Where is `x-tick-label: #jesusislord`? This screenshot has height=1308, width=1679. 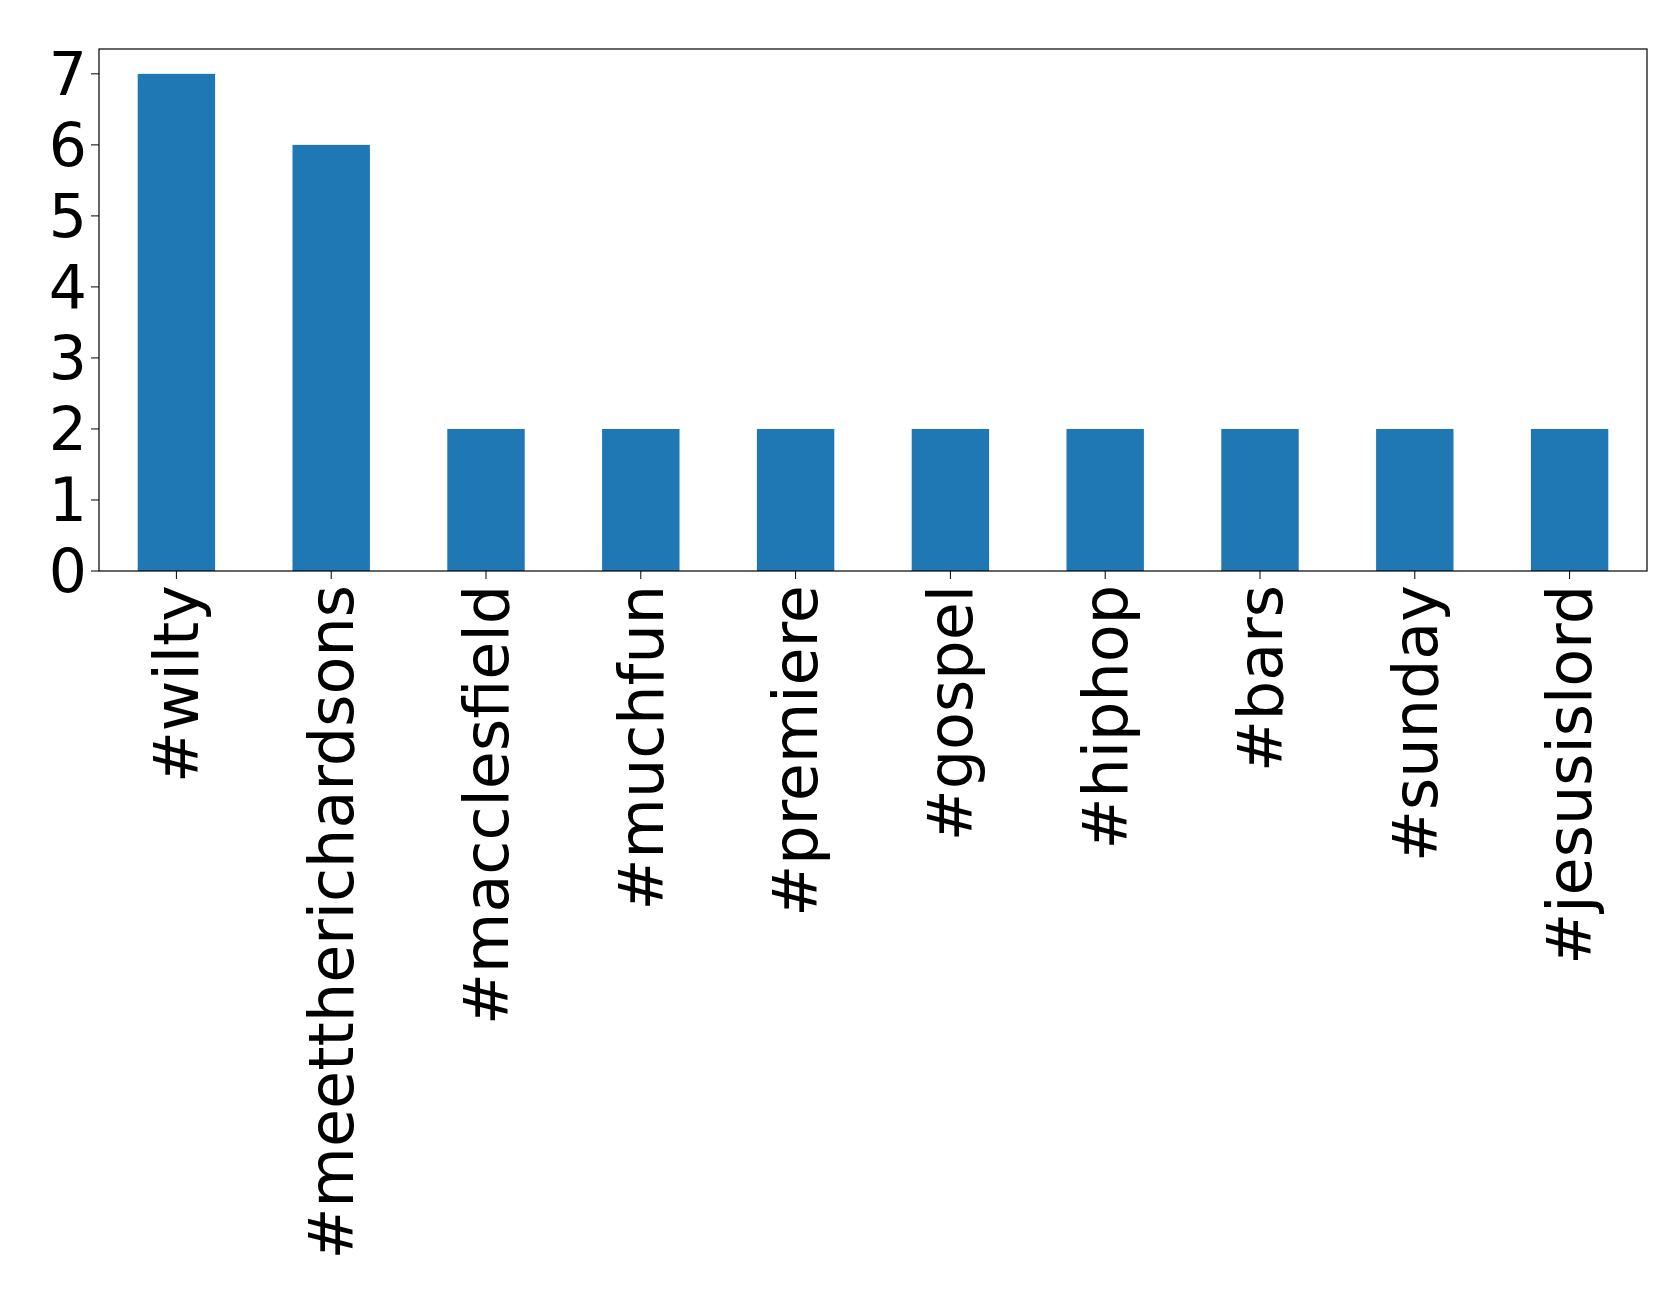
x-tick-label: #jesusislord is located at coordinates (1570, 775).